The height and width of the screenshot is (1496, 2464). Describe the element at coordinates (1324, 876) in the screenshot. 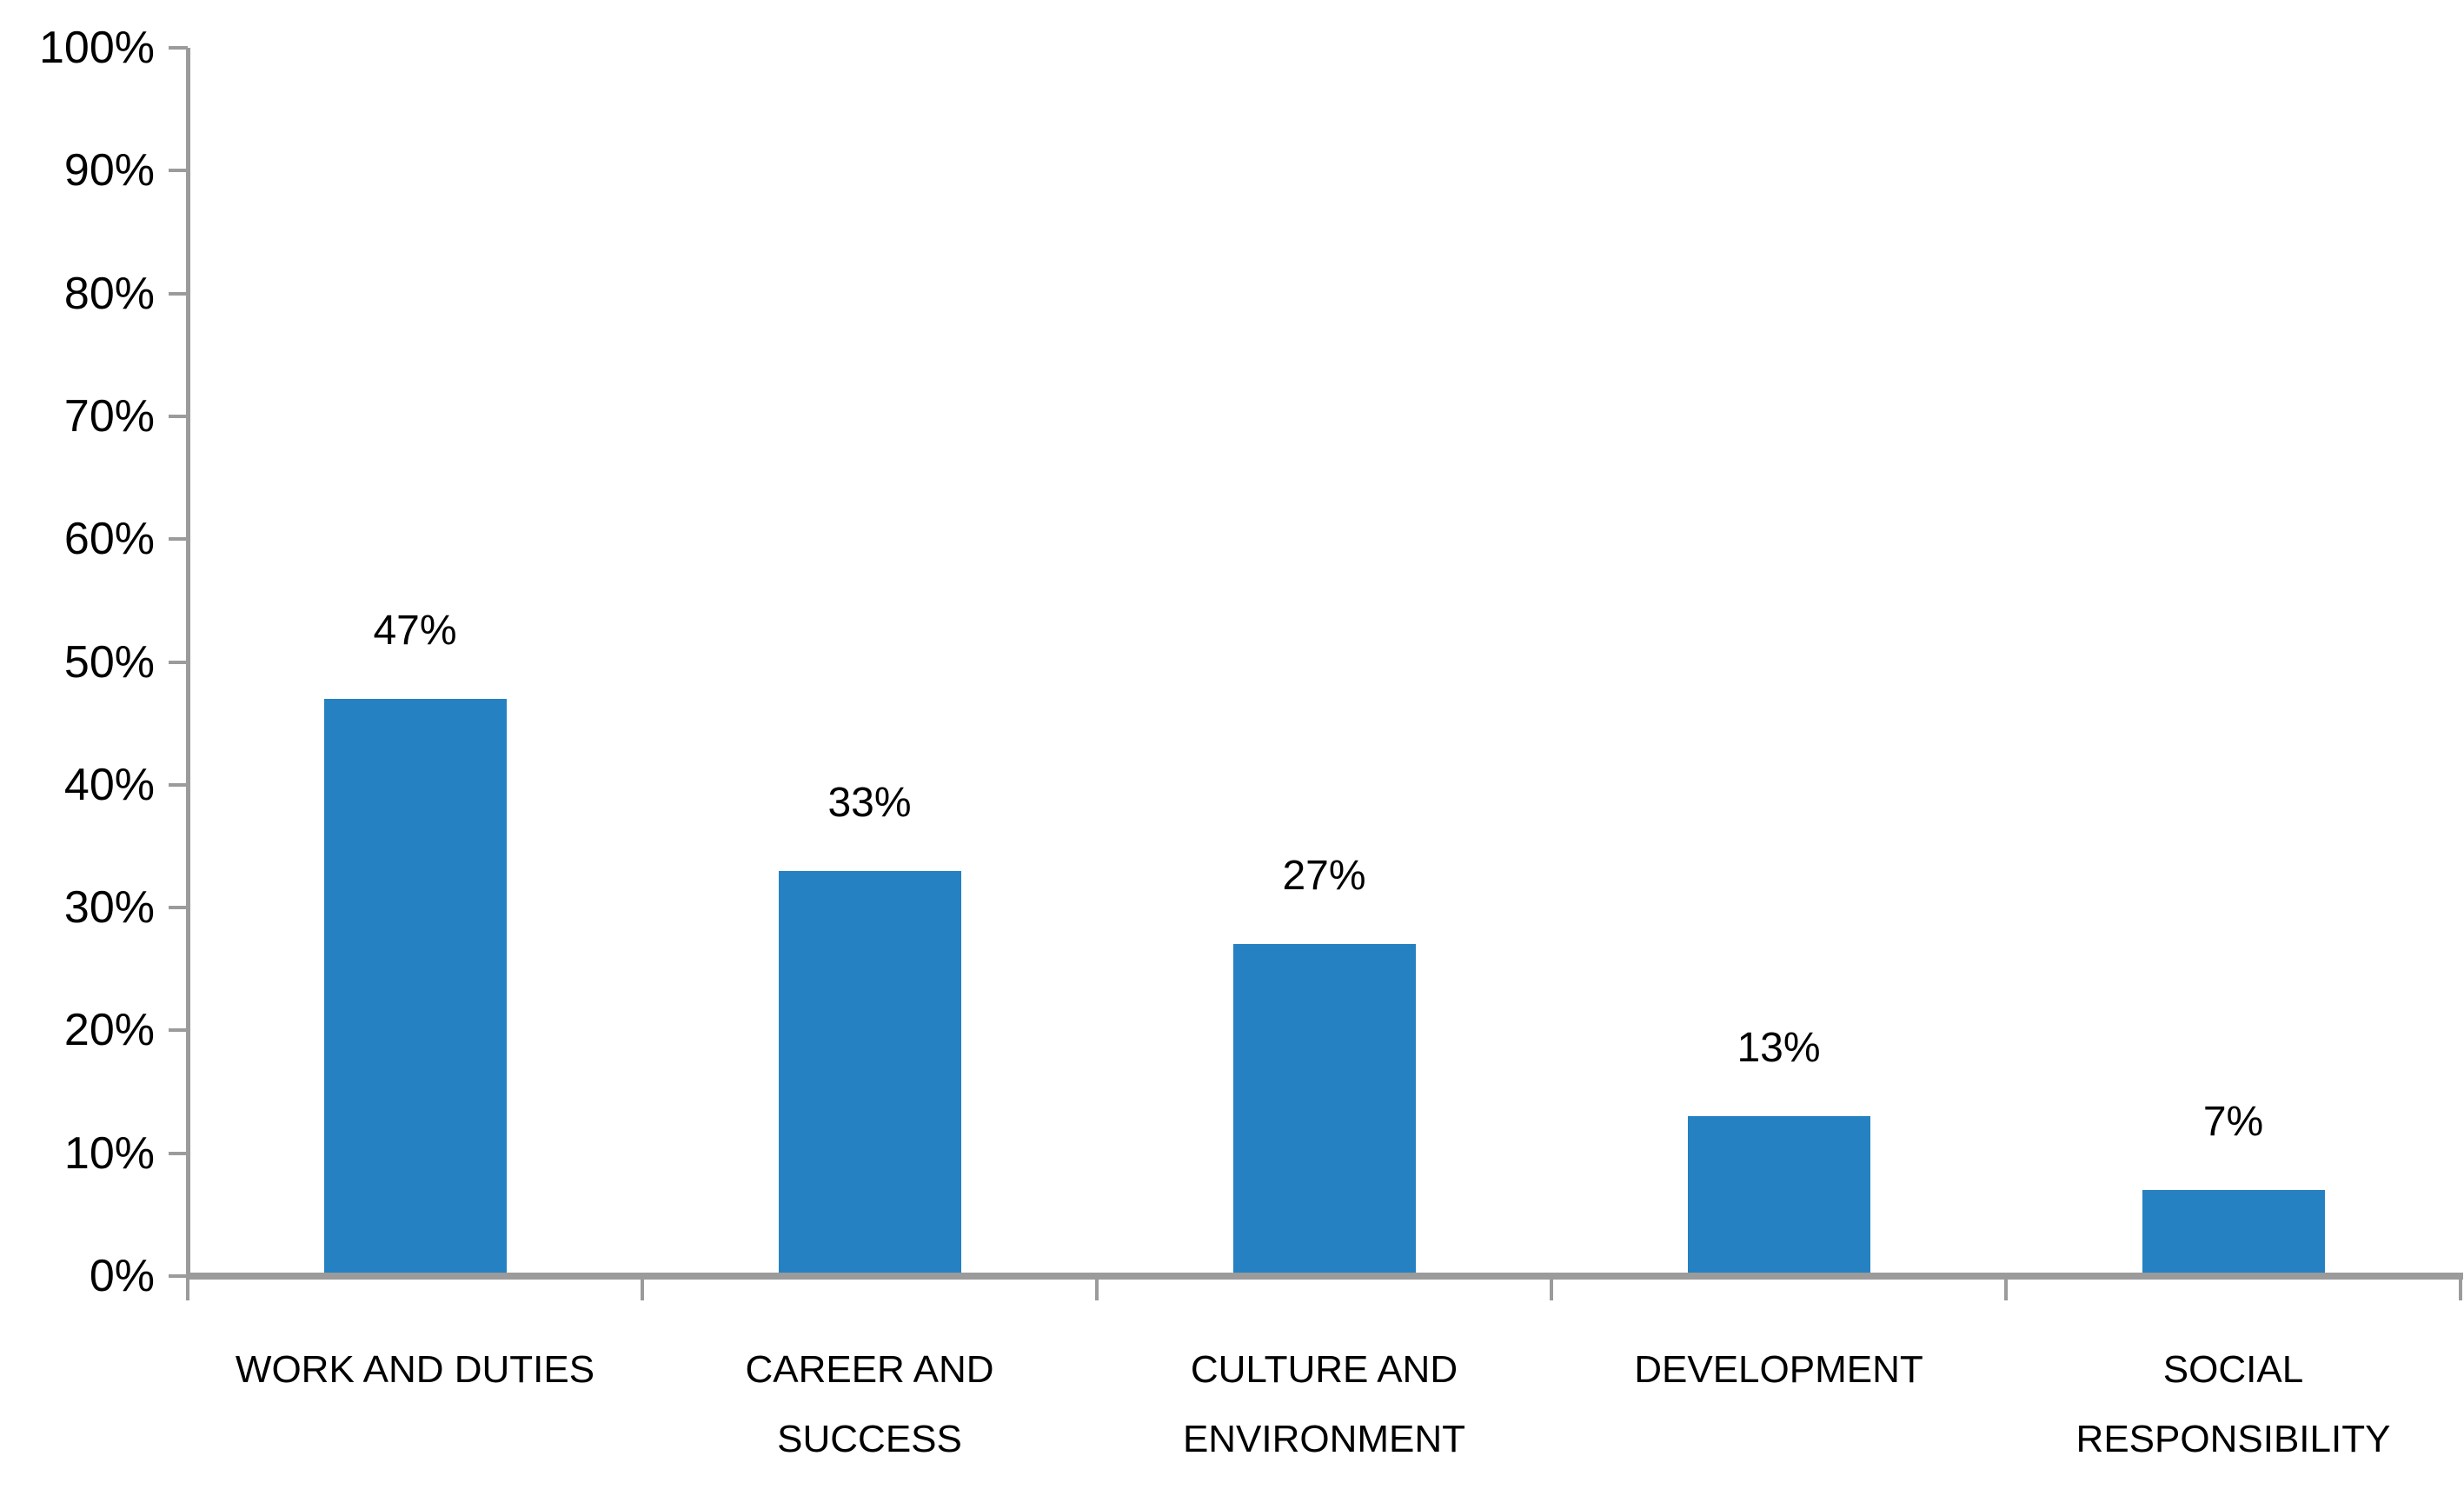

I see `bar-value-label: 27%` at that location.